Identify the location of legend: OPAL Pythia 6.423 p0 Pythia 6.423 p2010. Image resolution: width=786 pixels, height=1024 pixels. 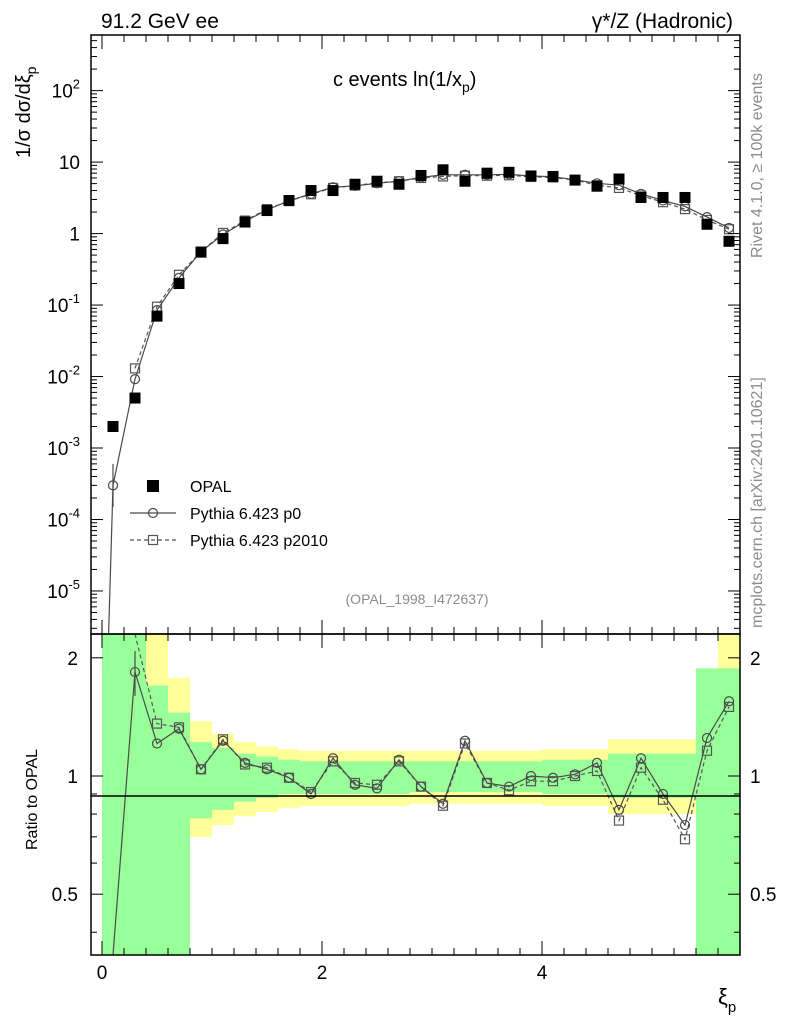
(229, 514).